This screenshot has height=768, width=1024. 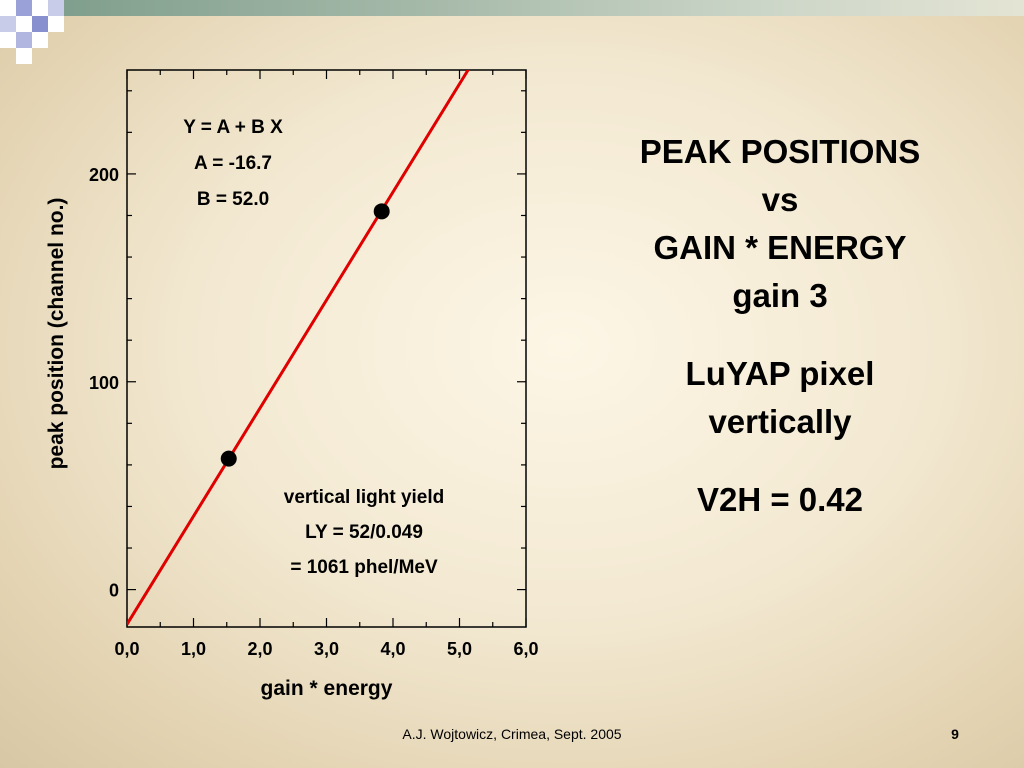 What do you see at coordinates (780, 151) in the screenshot?
I see `title-line-1: PEAK POSITIONS` at bounding box center [780, 151].